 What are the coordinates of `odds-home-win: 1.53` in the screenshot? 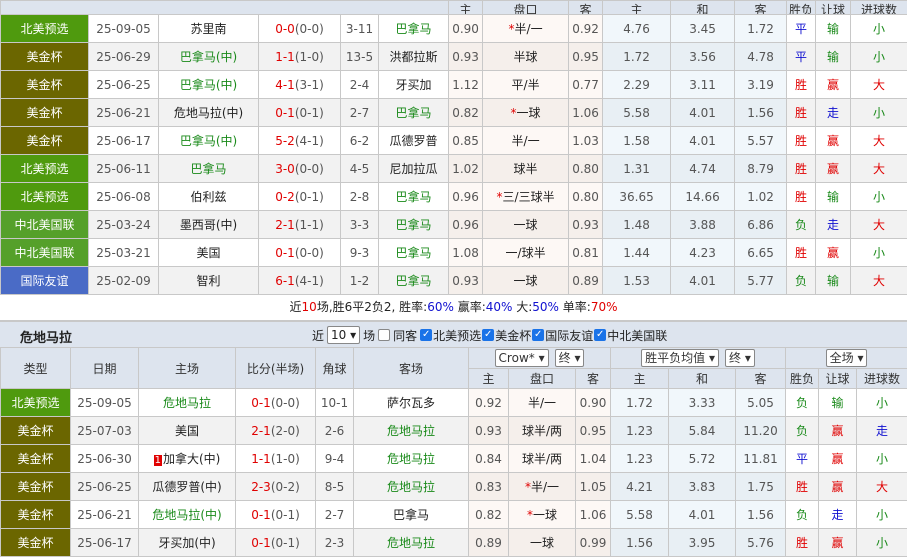 It's located at (637, 281).